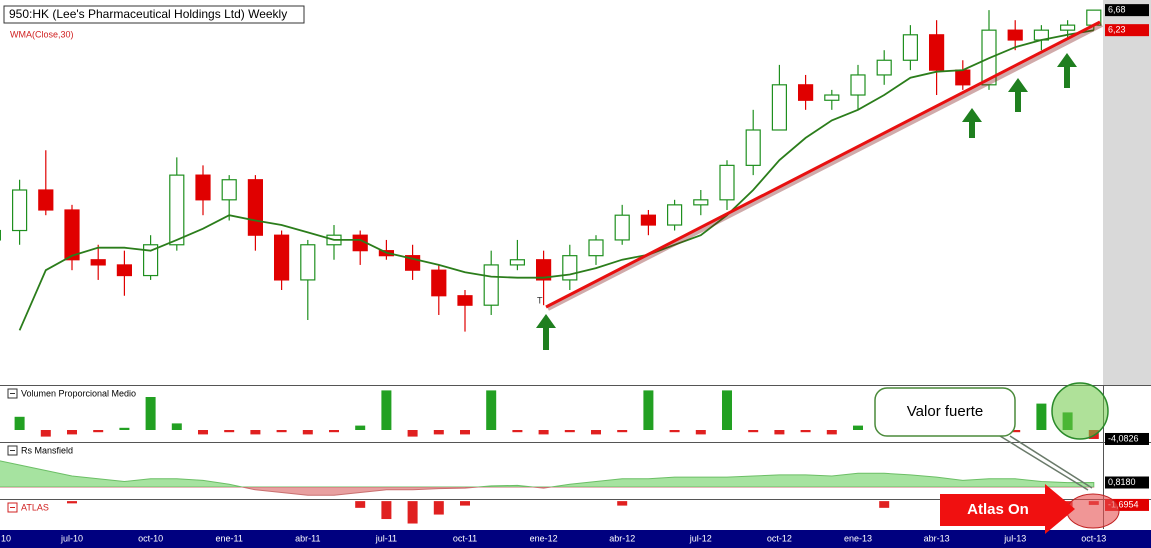  What do you see at coordinates (1093, 538) in the screenshot?
I see `x-tick-label: oct-13` at bounding box center [1093, 538].